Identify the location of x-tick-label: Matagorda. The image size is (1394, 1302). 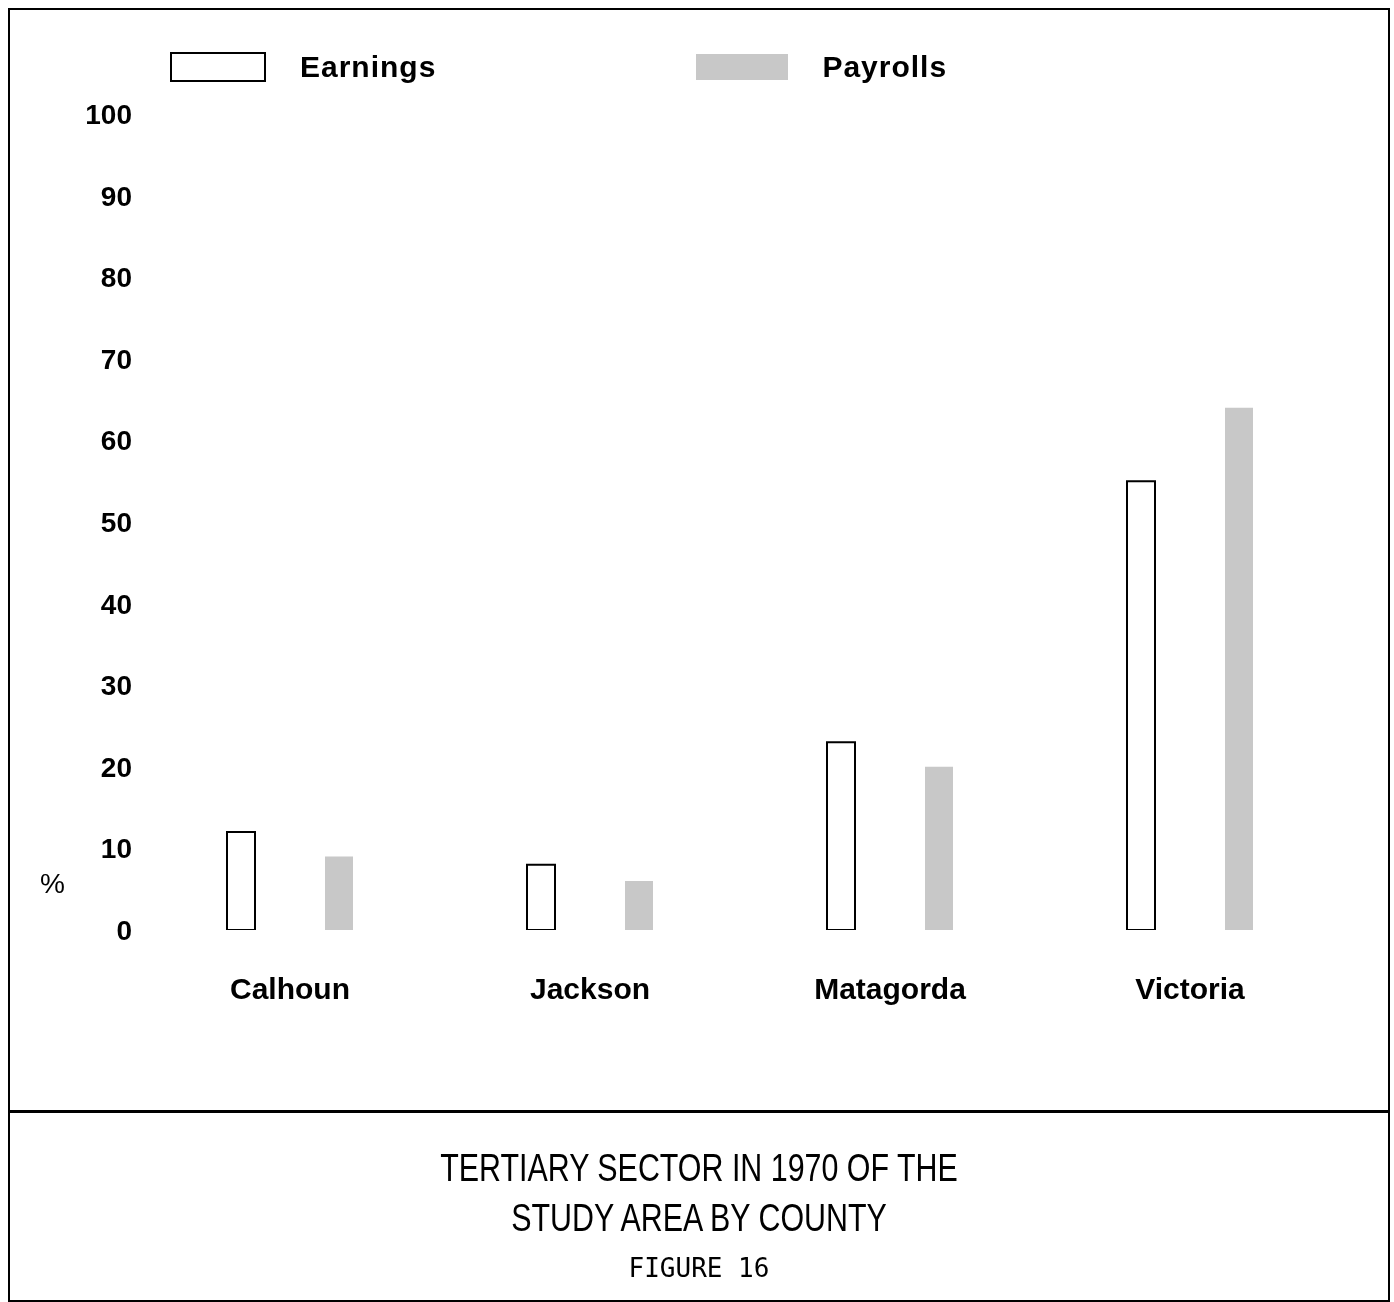
(890, 989).